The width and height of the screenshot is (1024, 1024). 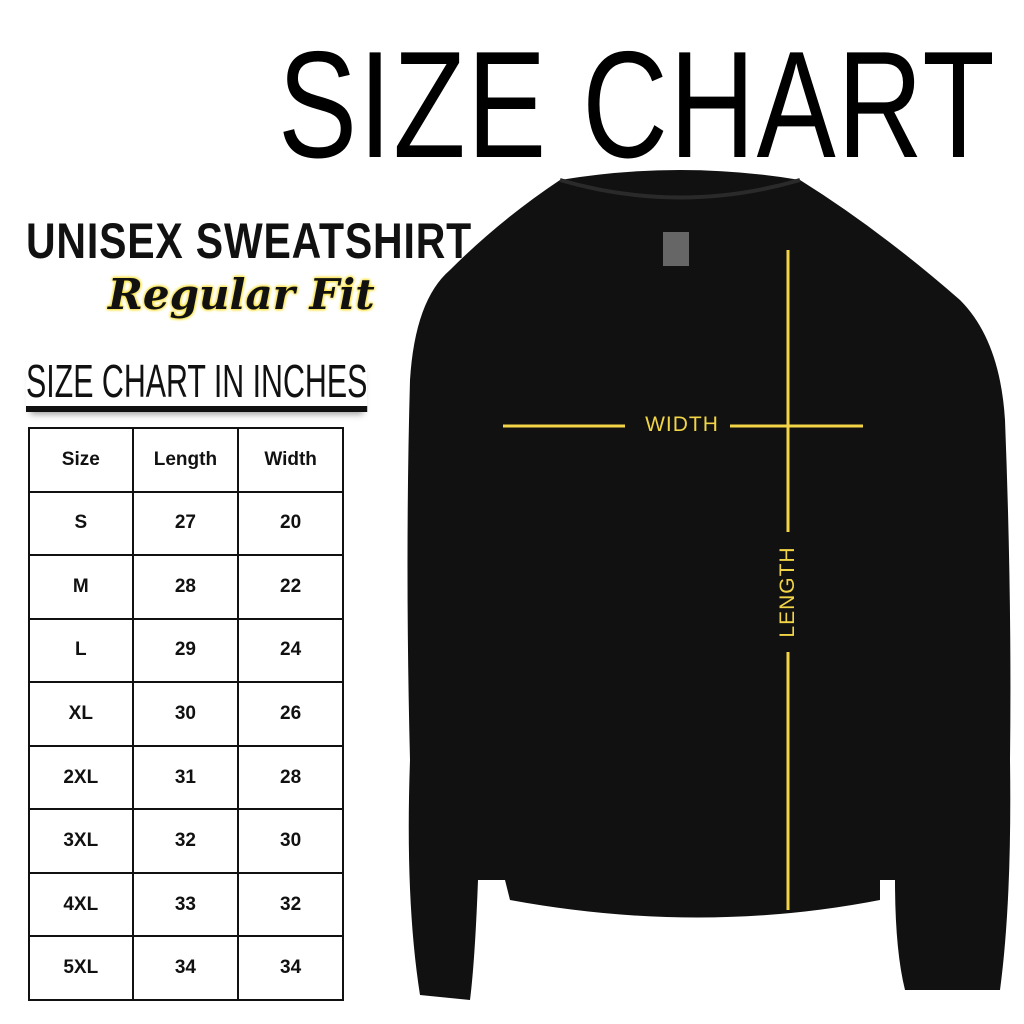 I want to click on table-cell: 27, so click(x=185, y=523).